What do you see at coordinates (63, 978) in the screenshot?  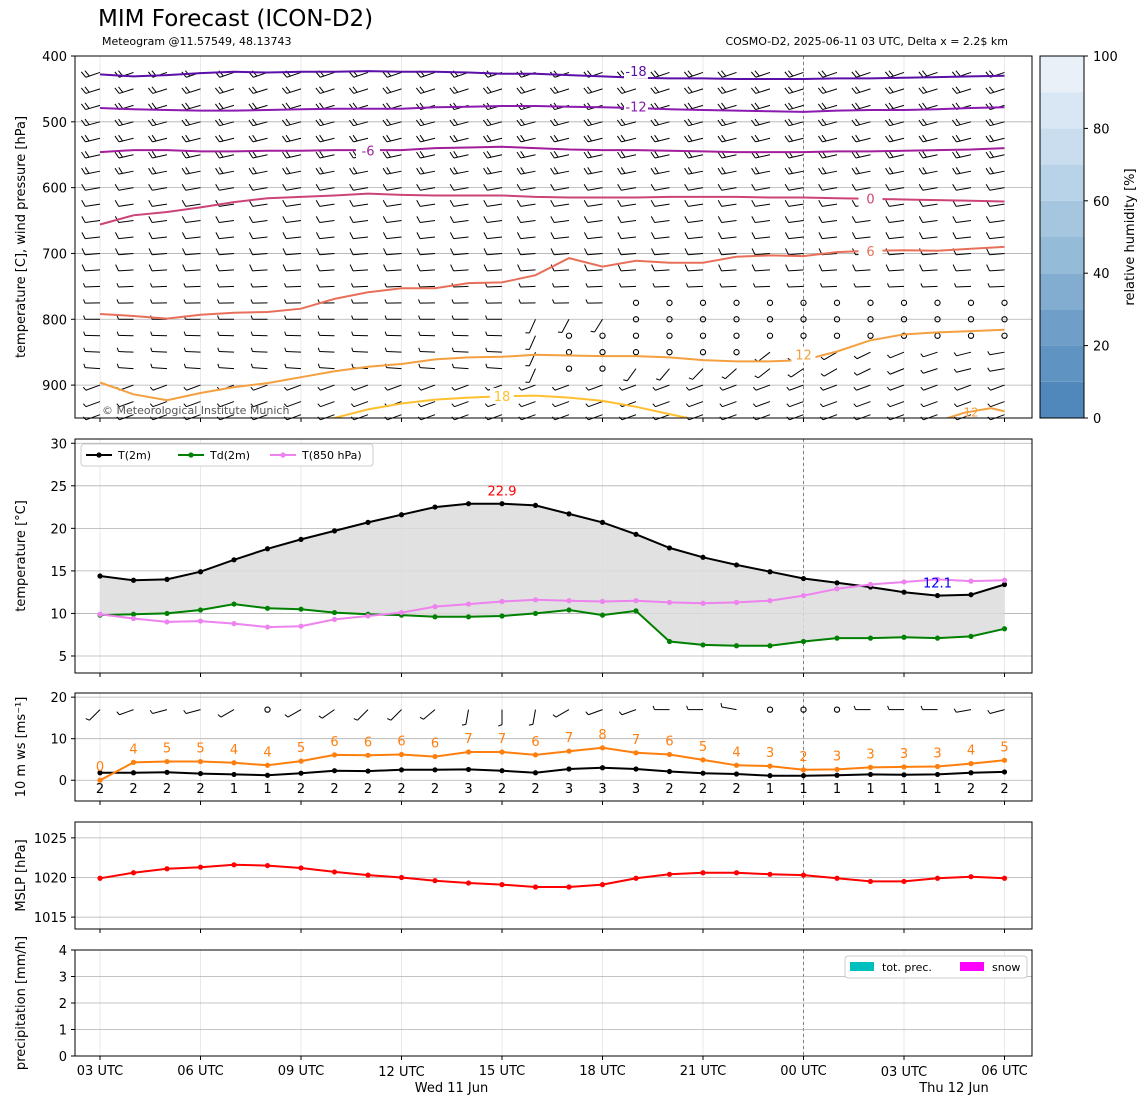 I see `precip-ytick-label: 3` at bounding box center [63, 978].